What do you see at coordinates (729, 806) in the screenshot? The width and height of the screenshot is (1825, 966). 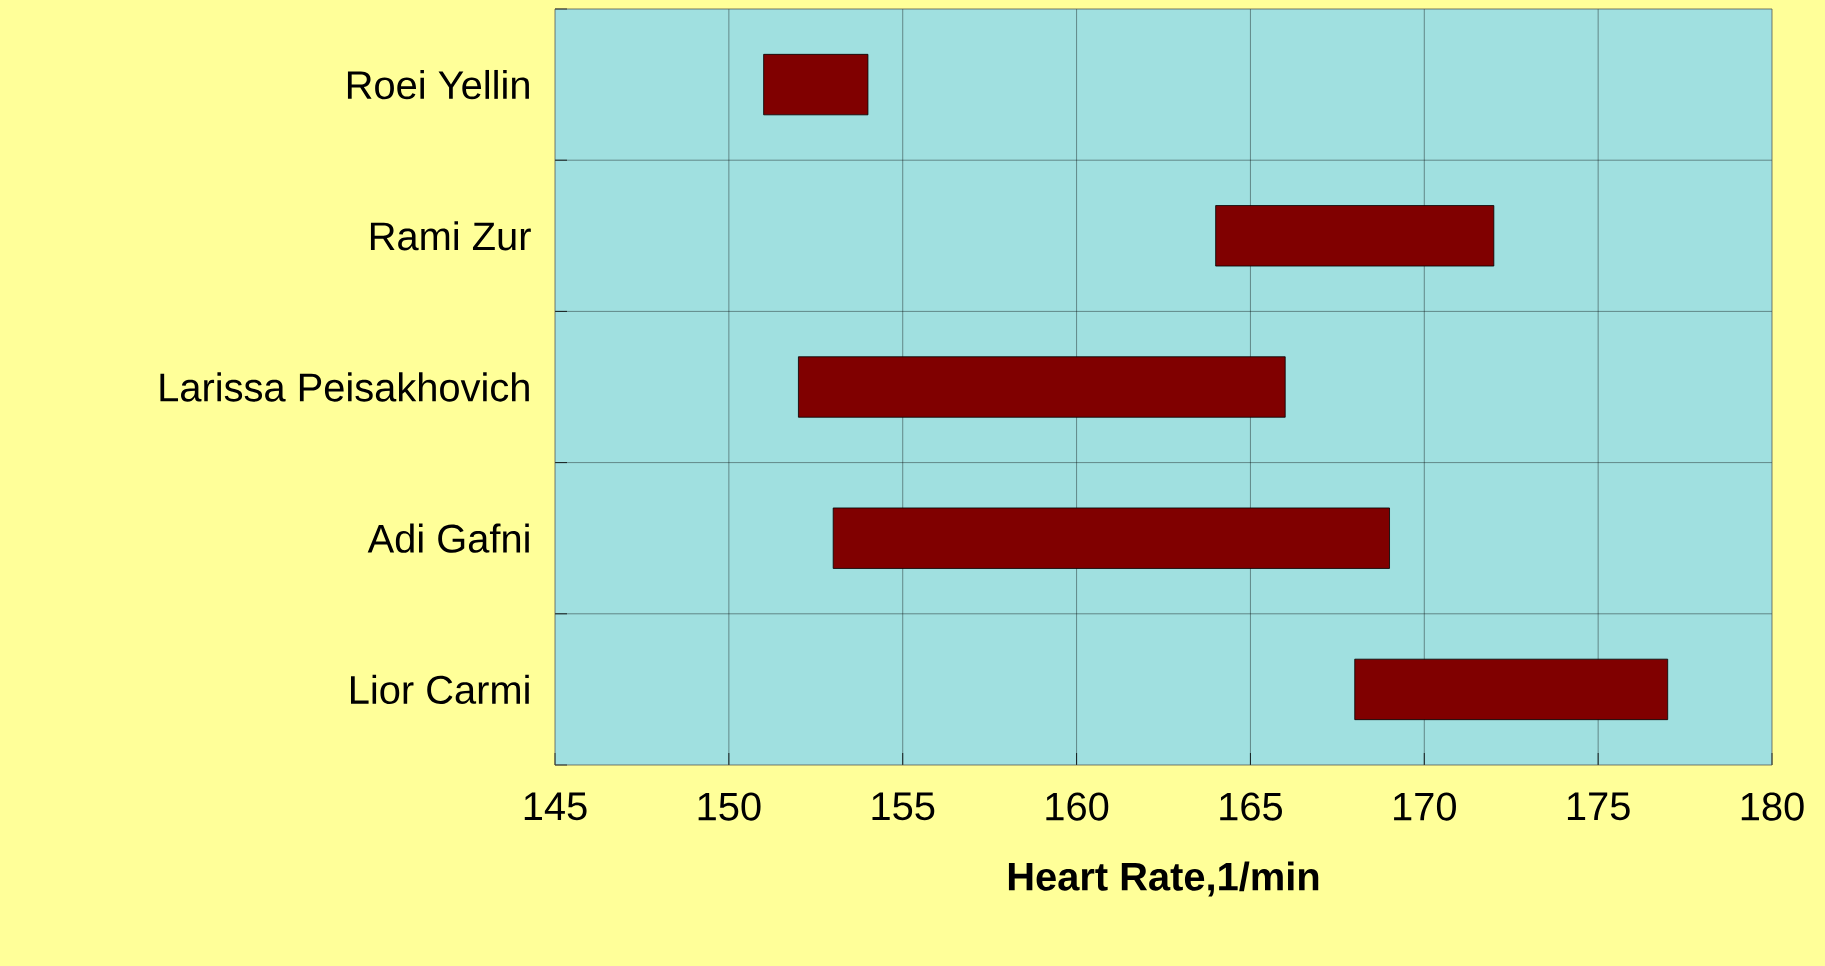 I see `x-tick-label: 150` at bounding box center [729, 806].